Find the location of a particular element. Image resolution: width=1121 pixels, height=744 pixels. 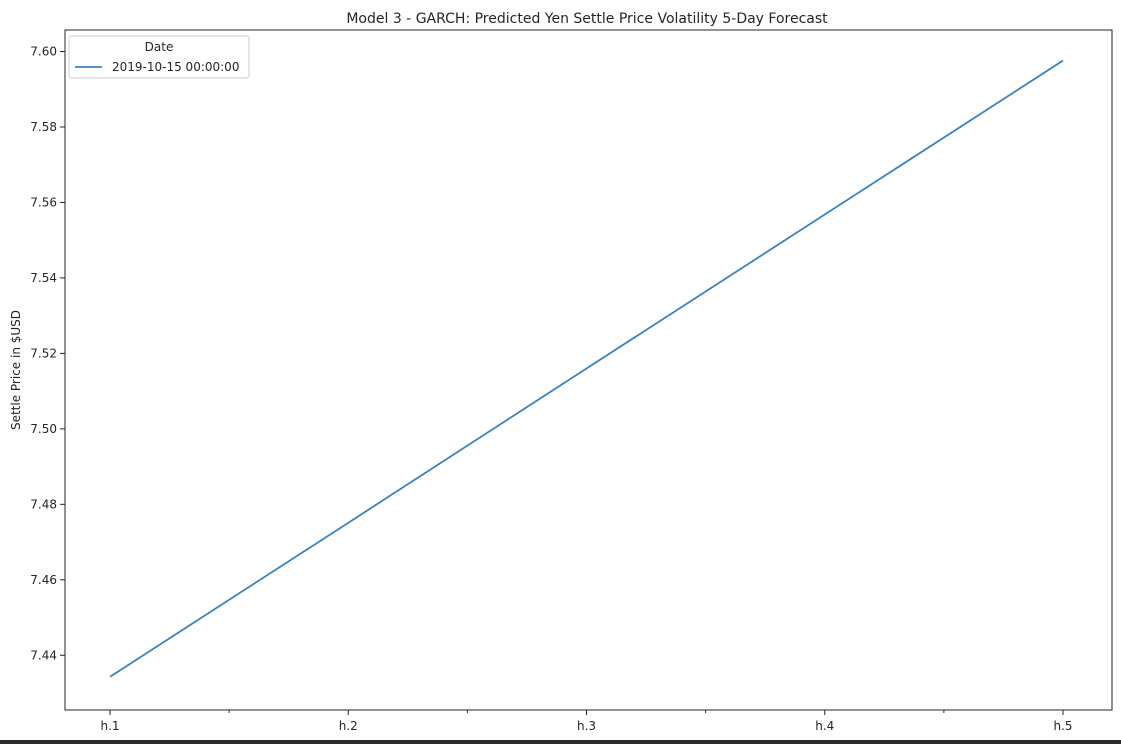

y-tick-label: 7.50 is located at coordinates (43, 429).